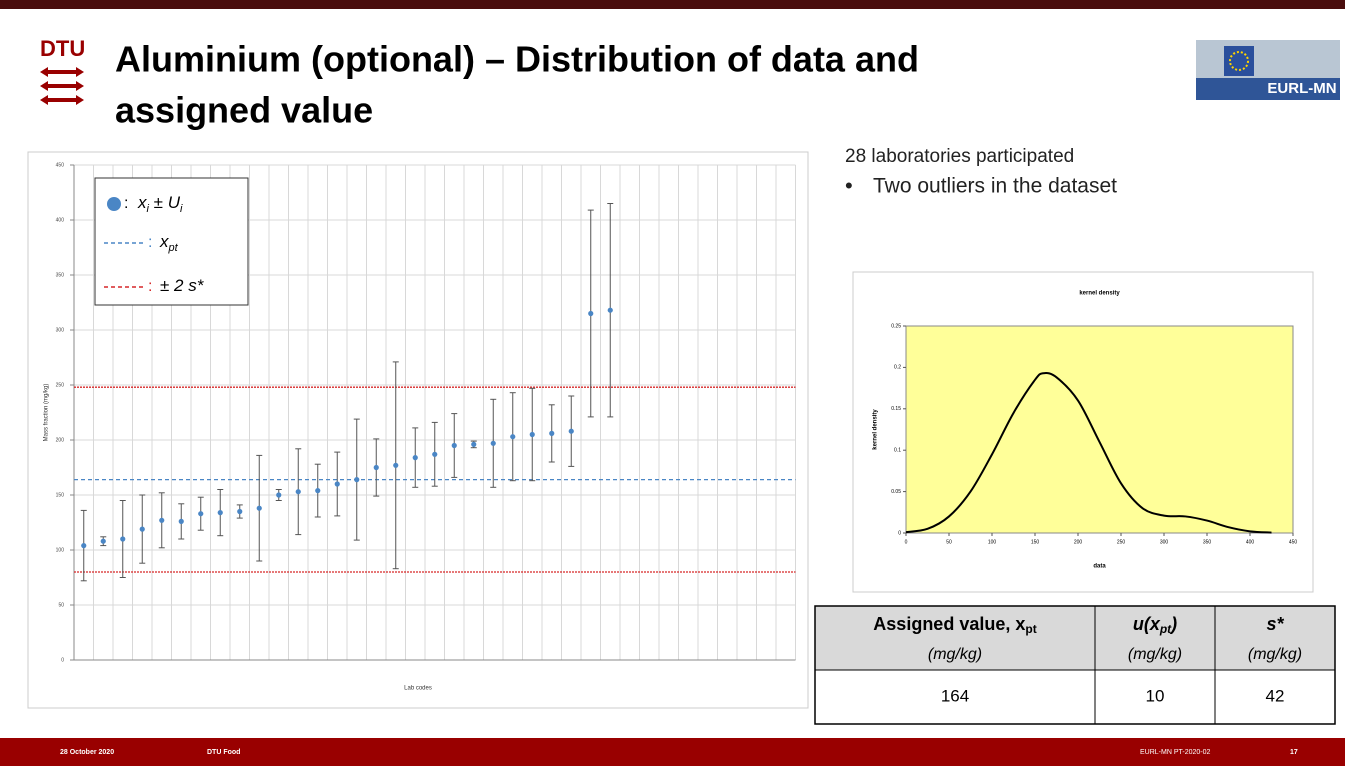  I want to click on footer-bar, so click(672, 752).